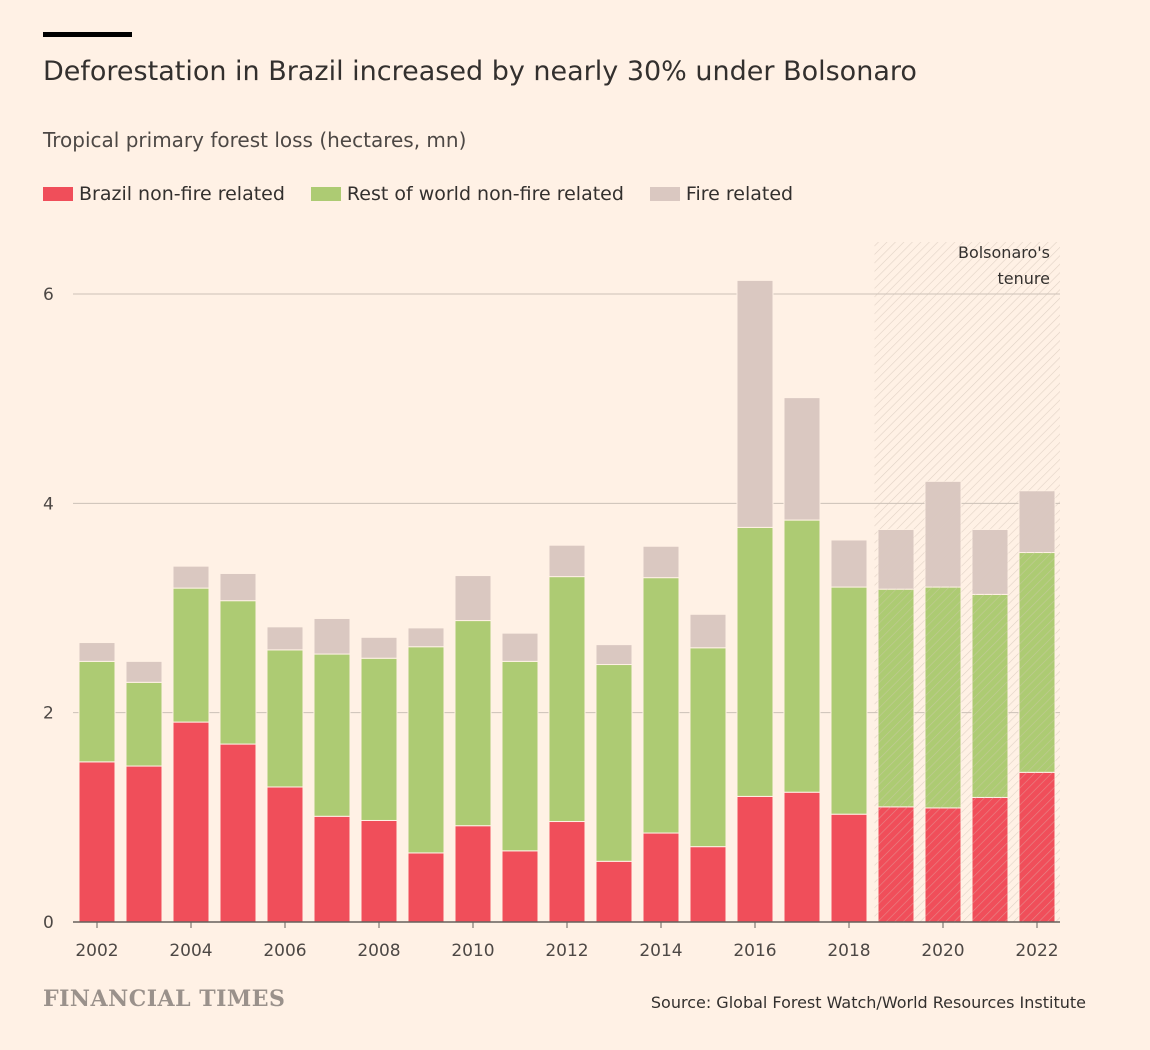 The height and width of the screenshot is (1050, 1150). I want to click on bar-rest-2009, so click(426, 750).